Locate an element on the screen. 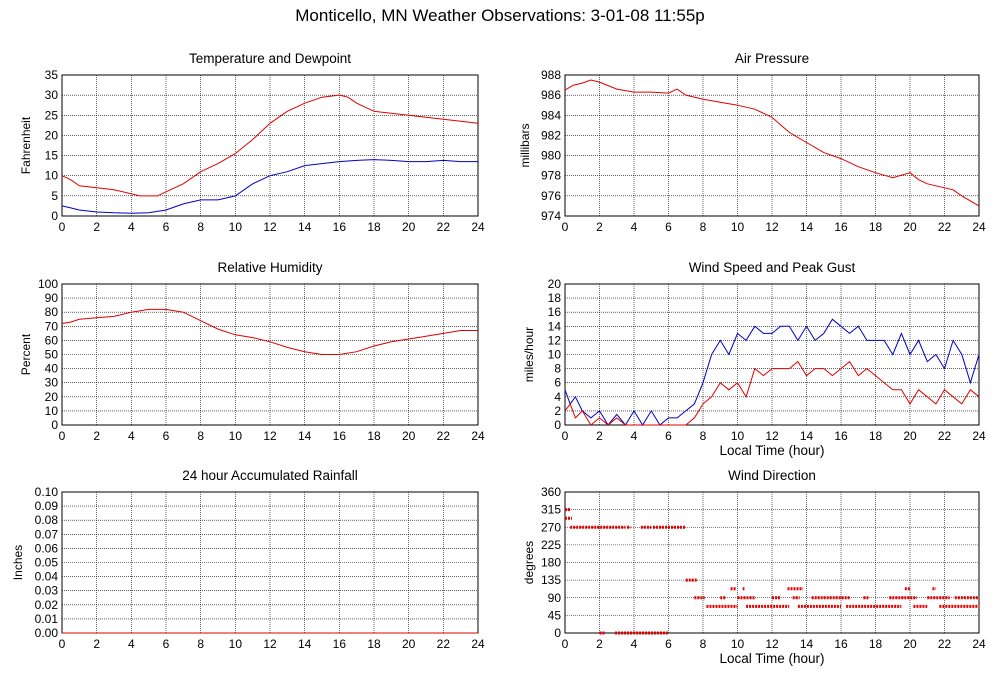 Image resolution: width=1000 pixels, height=680 pixels. pressure-chart-title: Air Pressure is located at coordinates (772, 58).